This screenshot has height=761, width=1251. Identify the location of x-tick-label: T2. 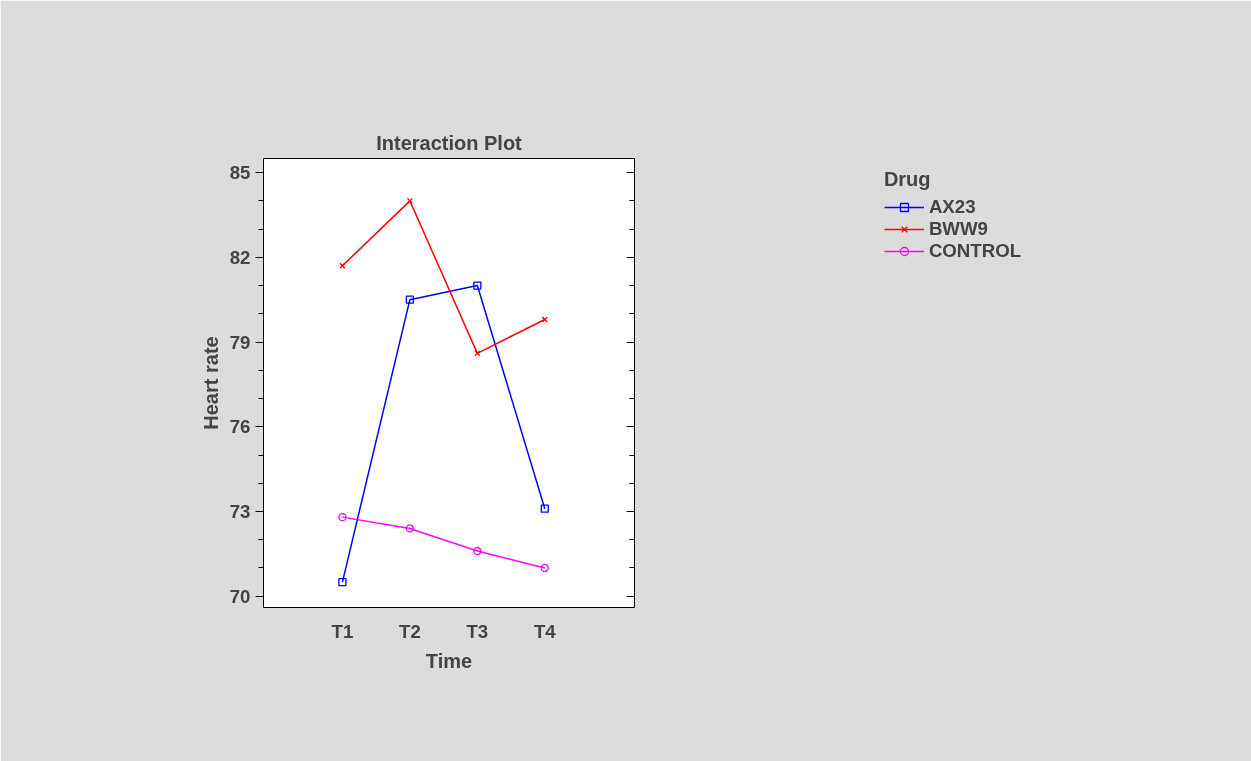
(409, 631).